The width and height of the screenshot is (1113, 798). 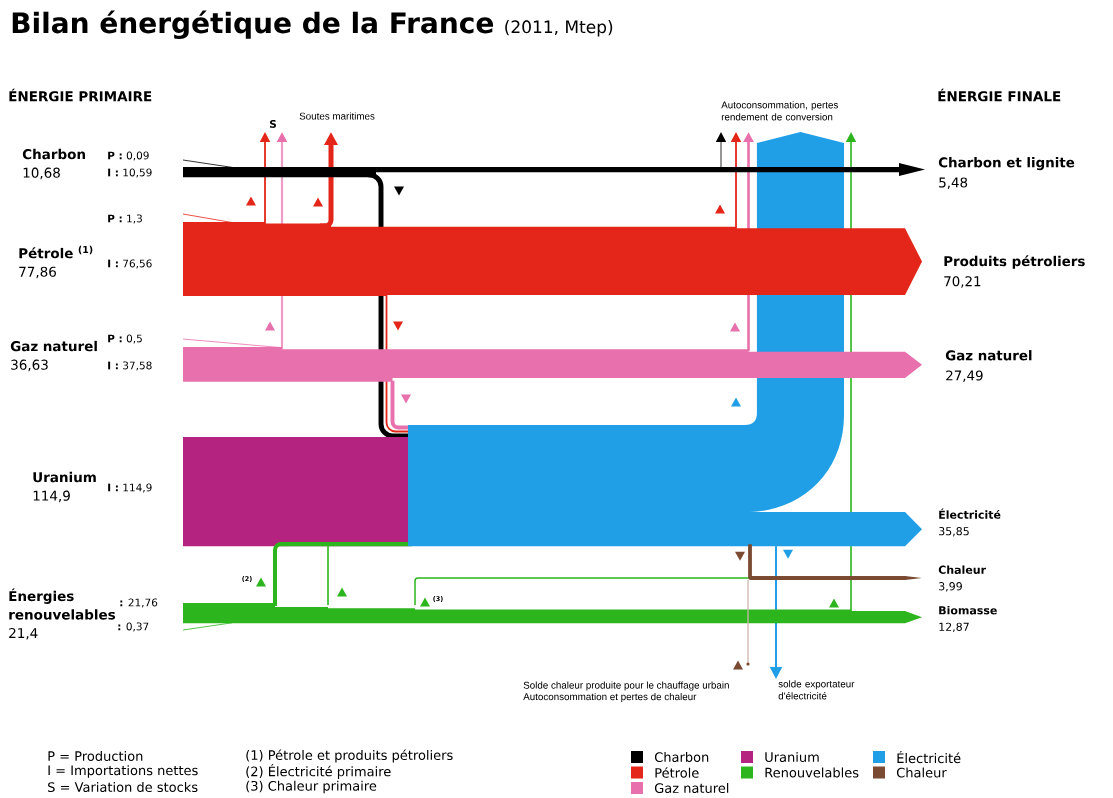 What do you see at coordinates (999, 95) in the screenshot?
I see `category-label: ÉNERGIE FINALE` at bounding box center [999, 95].